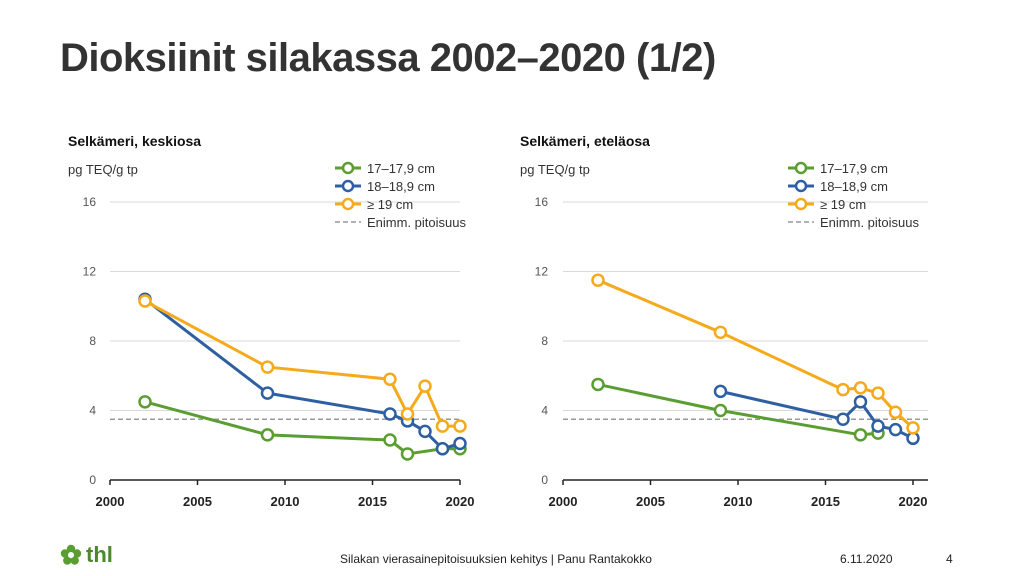 Image resolution: width=1024 pixels, height=576 pixels. I want to click on flower-icon, so click(71, 554).